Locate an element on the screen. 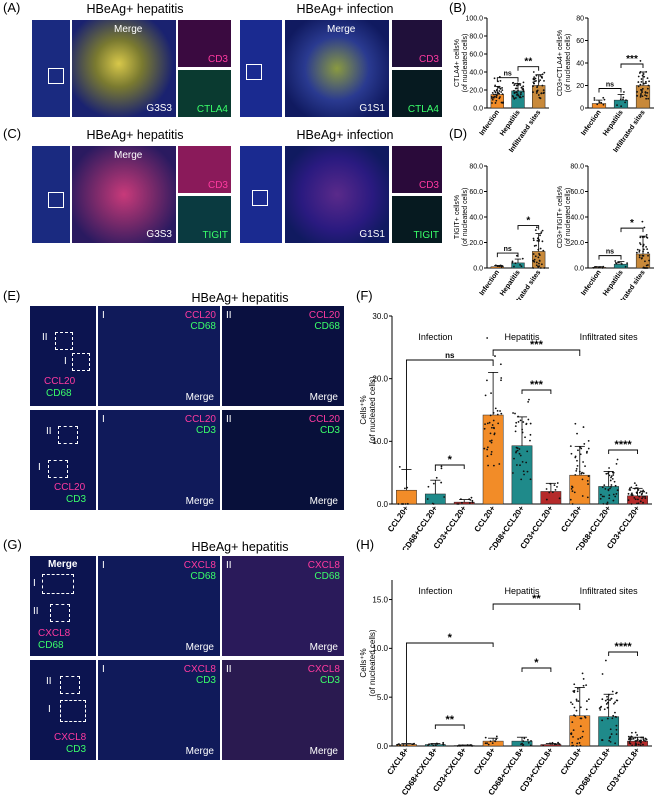  significance-label: ** is located at coordinates (449, 720).